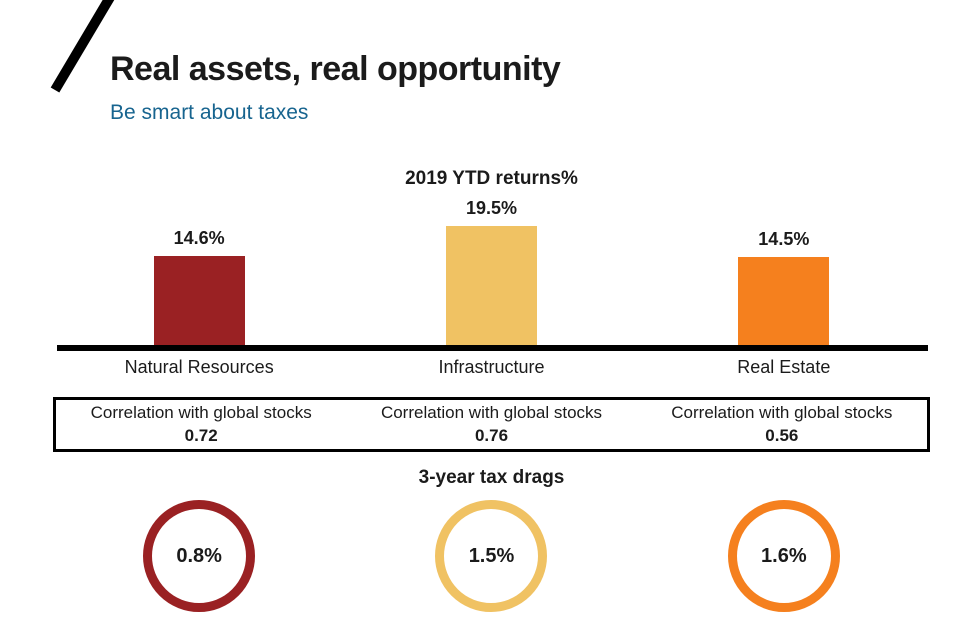  I want to click on bar-column-natural-resources: 14.6%, so click(199, 270).